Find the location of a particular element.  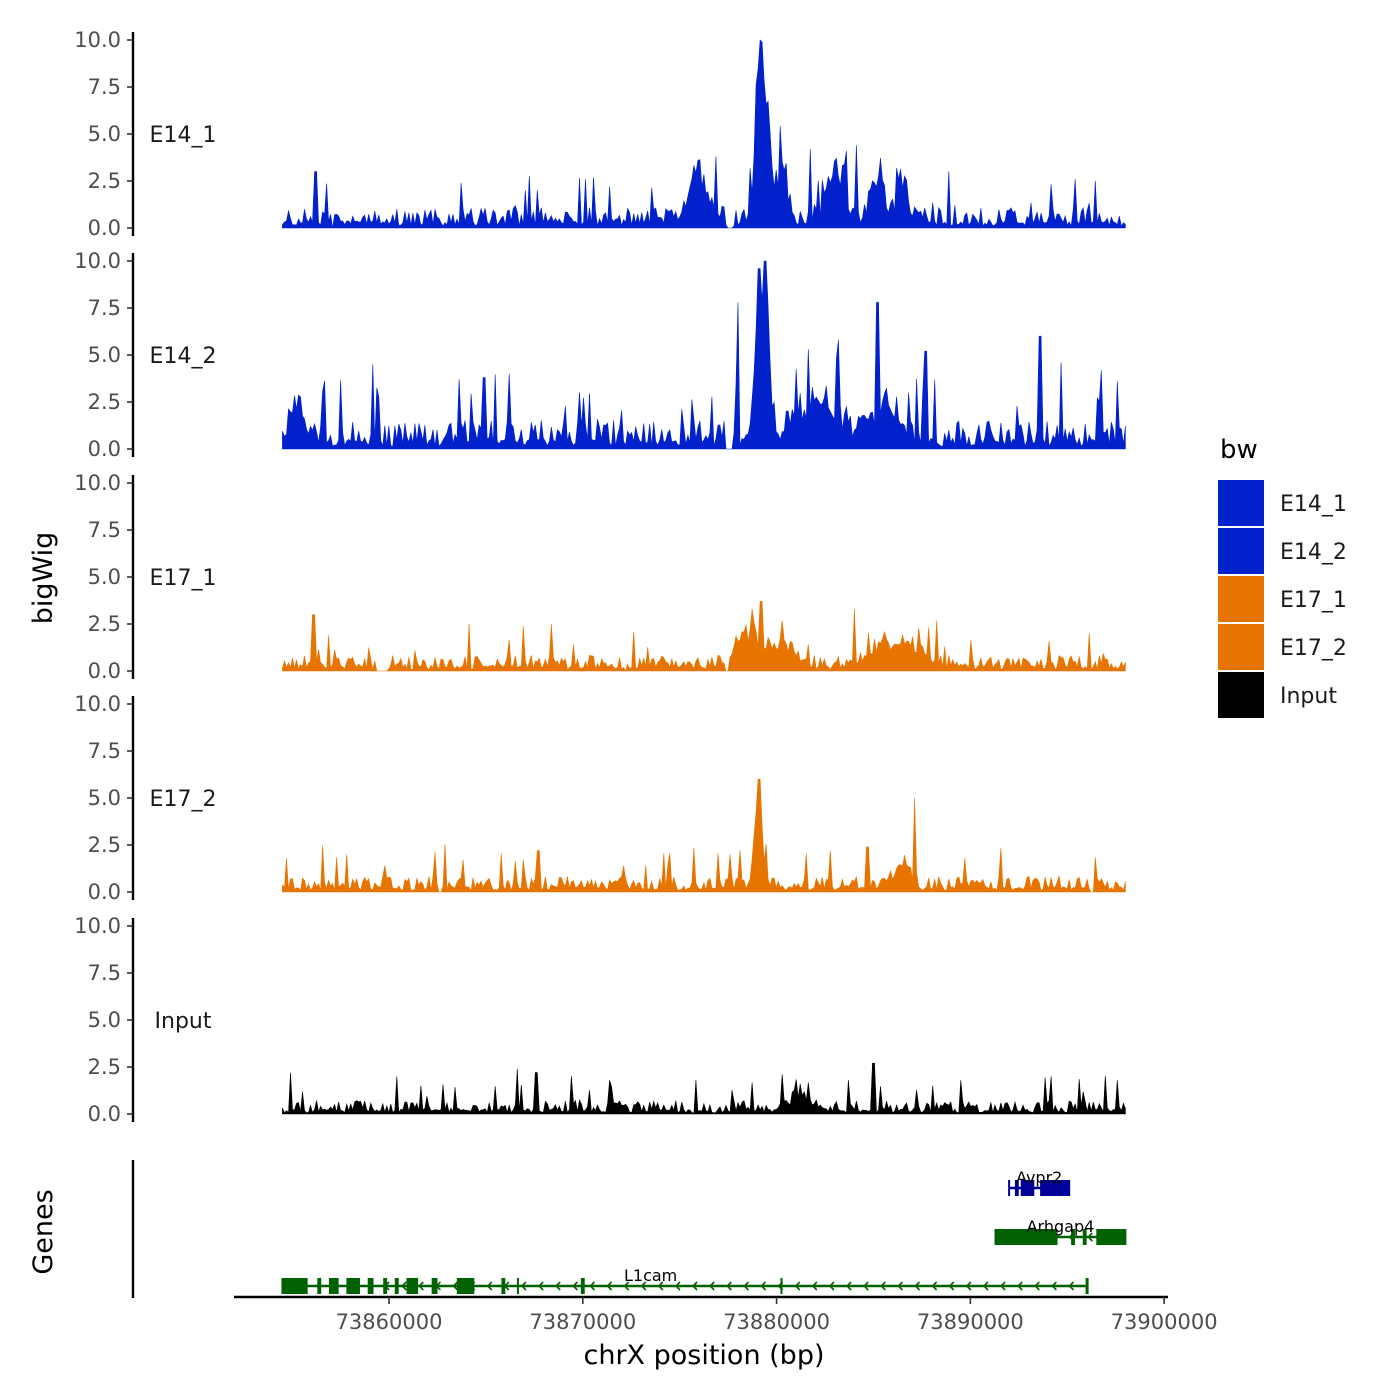

gene-Avpr2: Avpr2 is located at coordinates (1039, 1182).